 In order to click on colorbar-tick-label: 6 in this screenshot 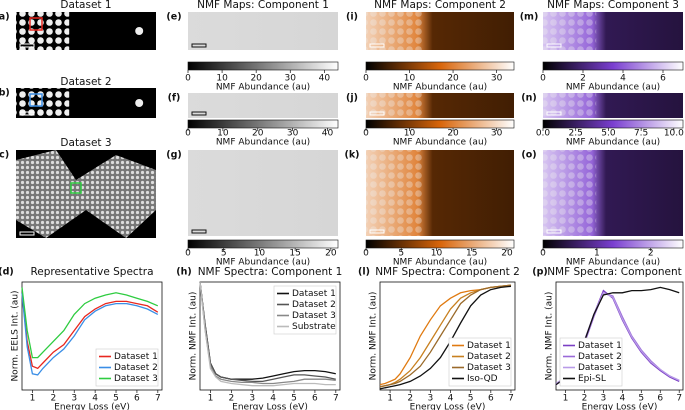, I will do `click(663, 79)`.